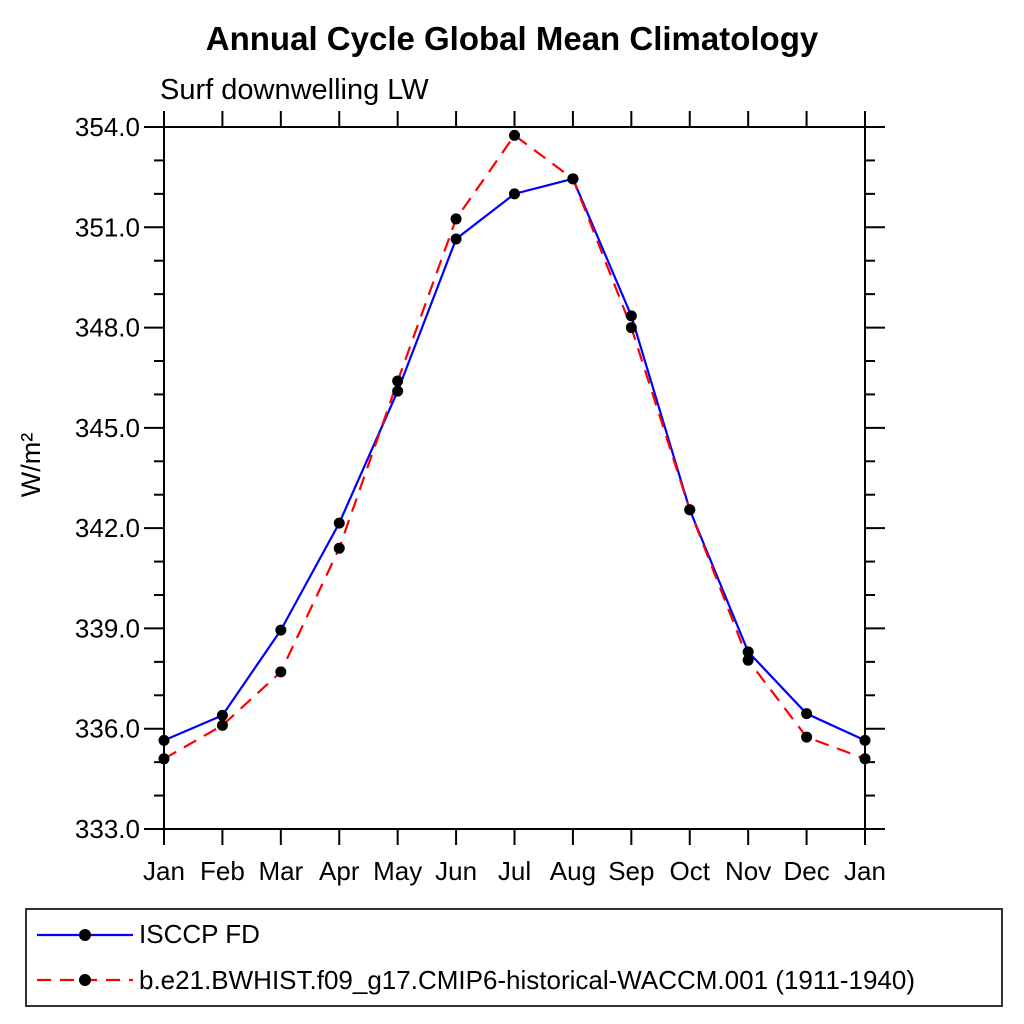  What do you see at coordinates (806, 871) in the screenshot?
I see `x-tick-label: Dec` at bounding box center [806, 871].